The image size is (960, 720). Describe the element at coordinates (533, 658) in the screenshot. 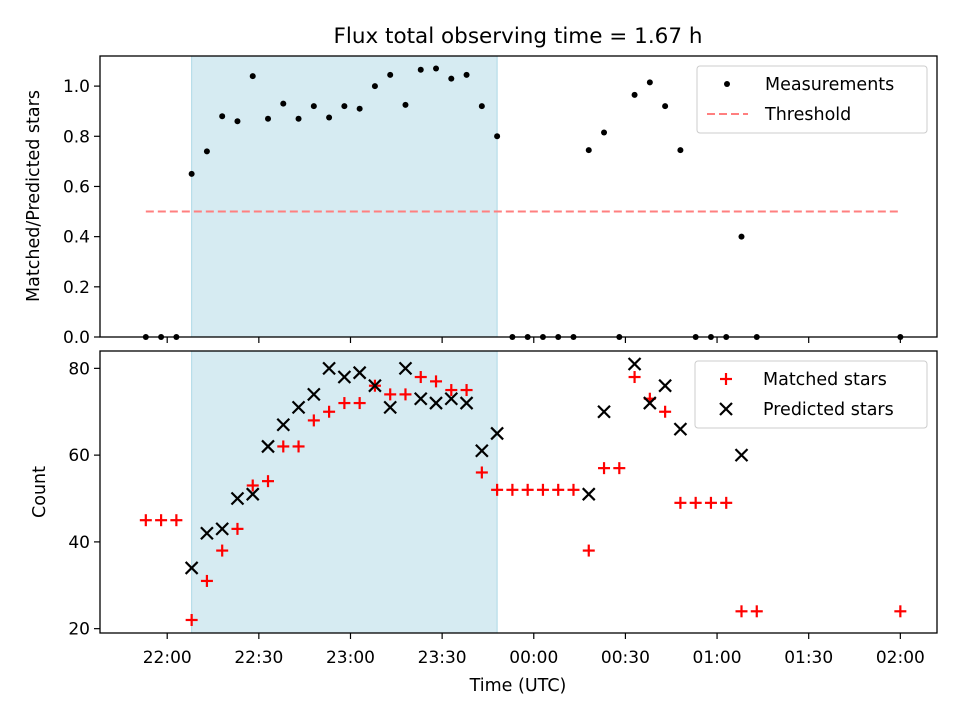

I see `x-tick-label: 00:00` at that location.